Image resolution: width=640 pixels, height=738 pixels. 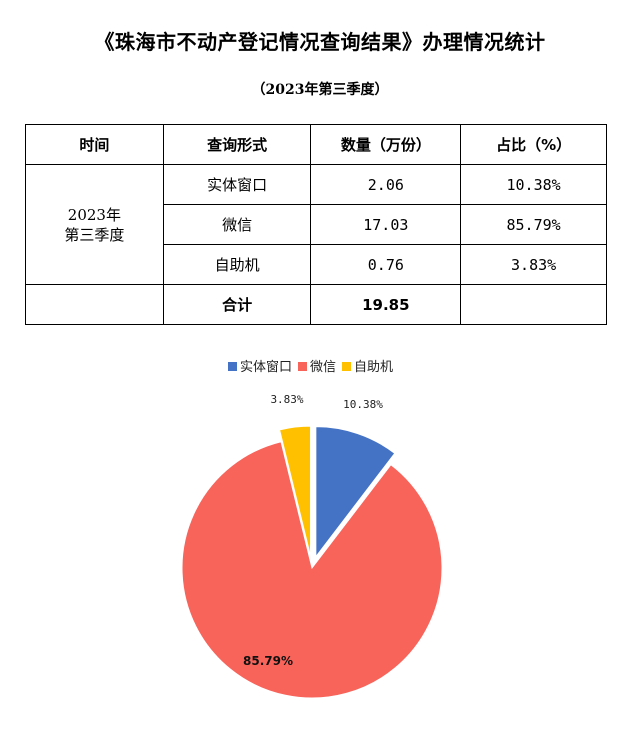 What do you see at coordinates (386, 224) in the screenshot?
I see `count-cell: 17.03` at bounding box center [386, 224].